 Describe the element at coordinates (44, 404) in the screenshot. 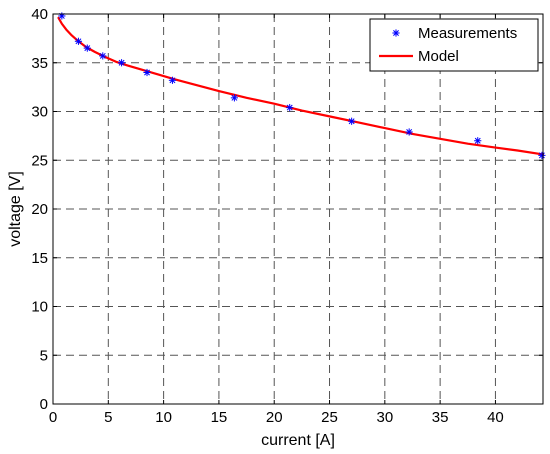

I see `y-tick-label: 0` at that location.